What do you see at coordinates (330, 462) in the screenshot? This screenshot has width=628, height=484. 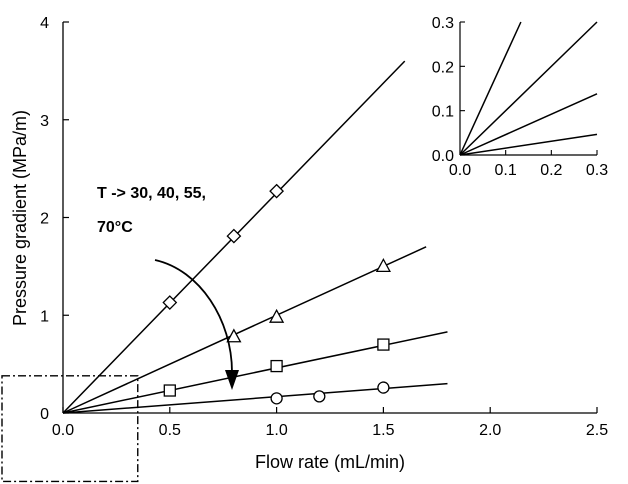 I see `x-axis-label: Flow rate (mL/min)` at bounding box center [330, 462].